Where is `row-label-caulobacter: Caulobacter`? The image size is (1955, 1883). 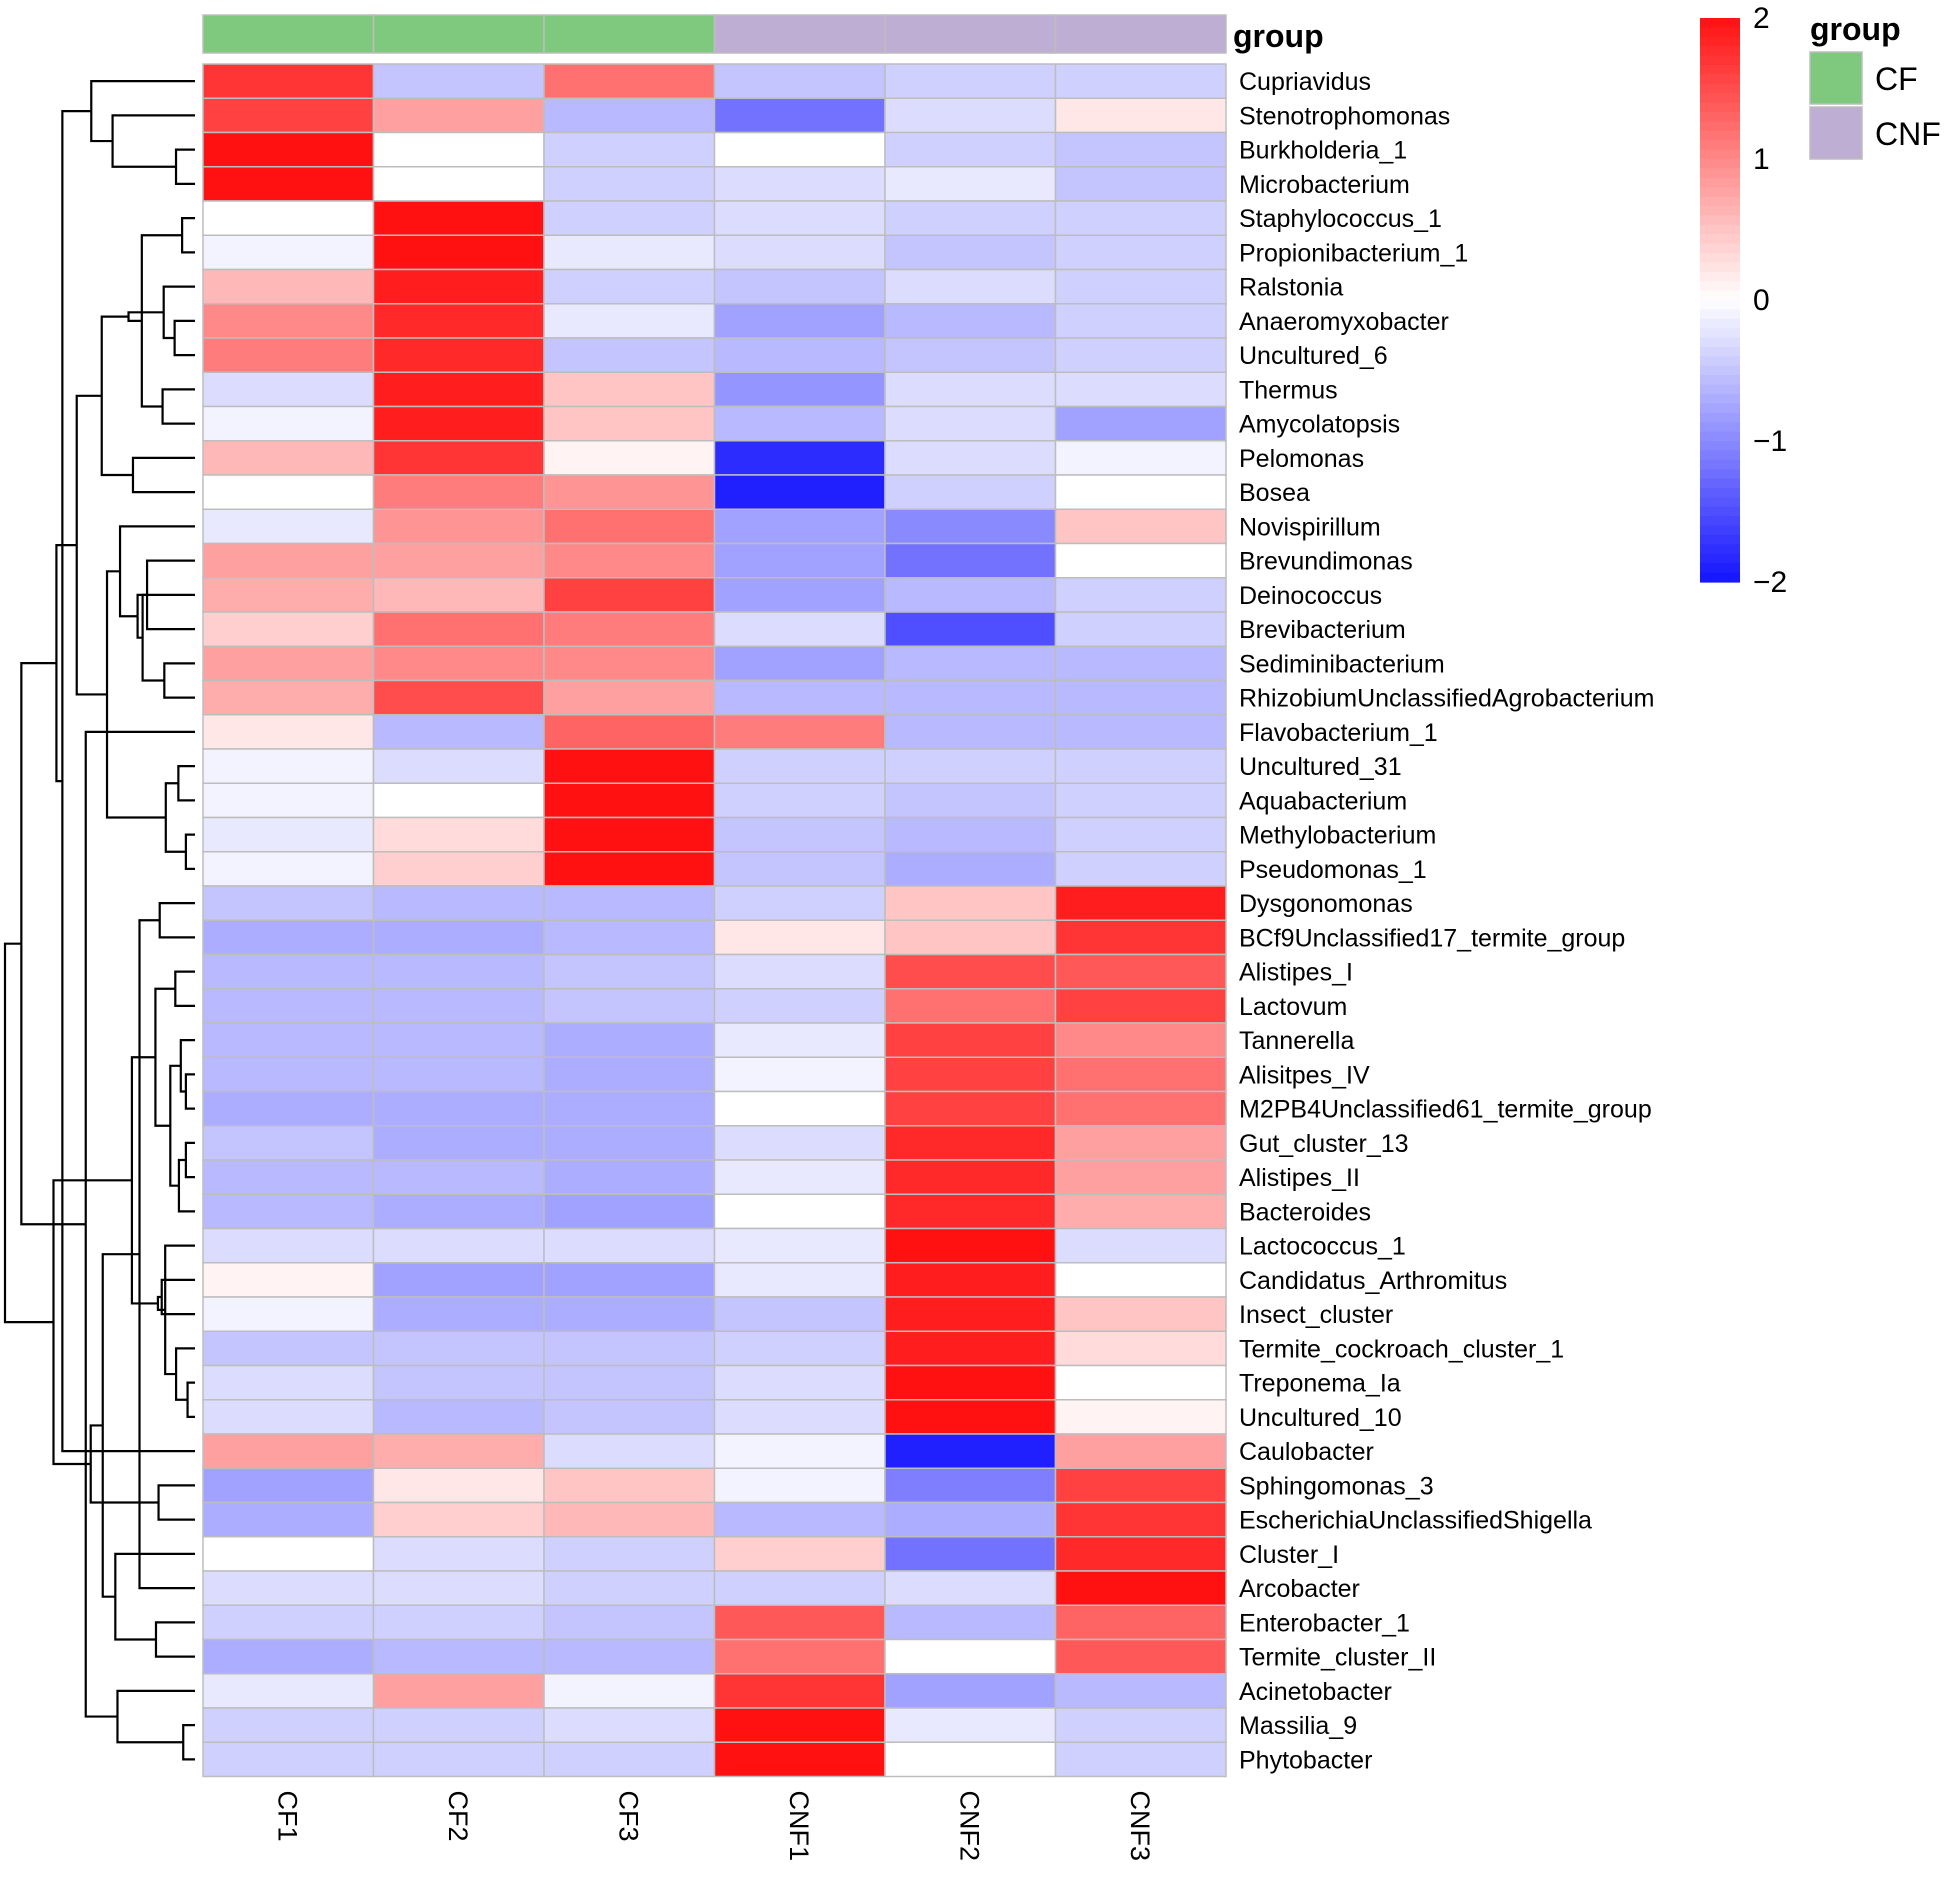
row-label-caulobacter: Caulobacter is located at coordinates (1306, 1452).